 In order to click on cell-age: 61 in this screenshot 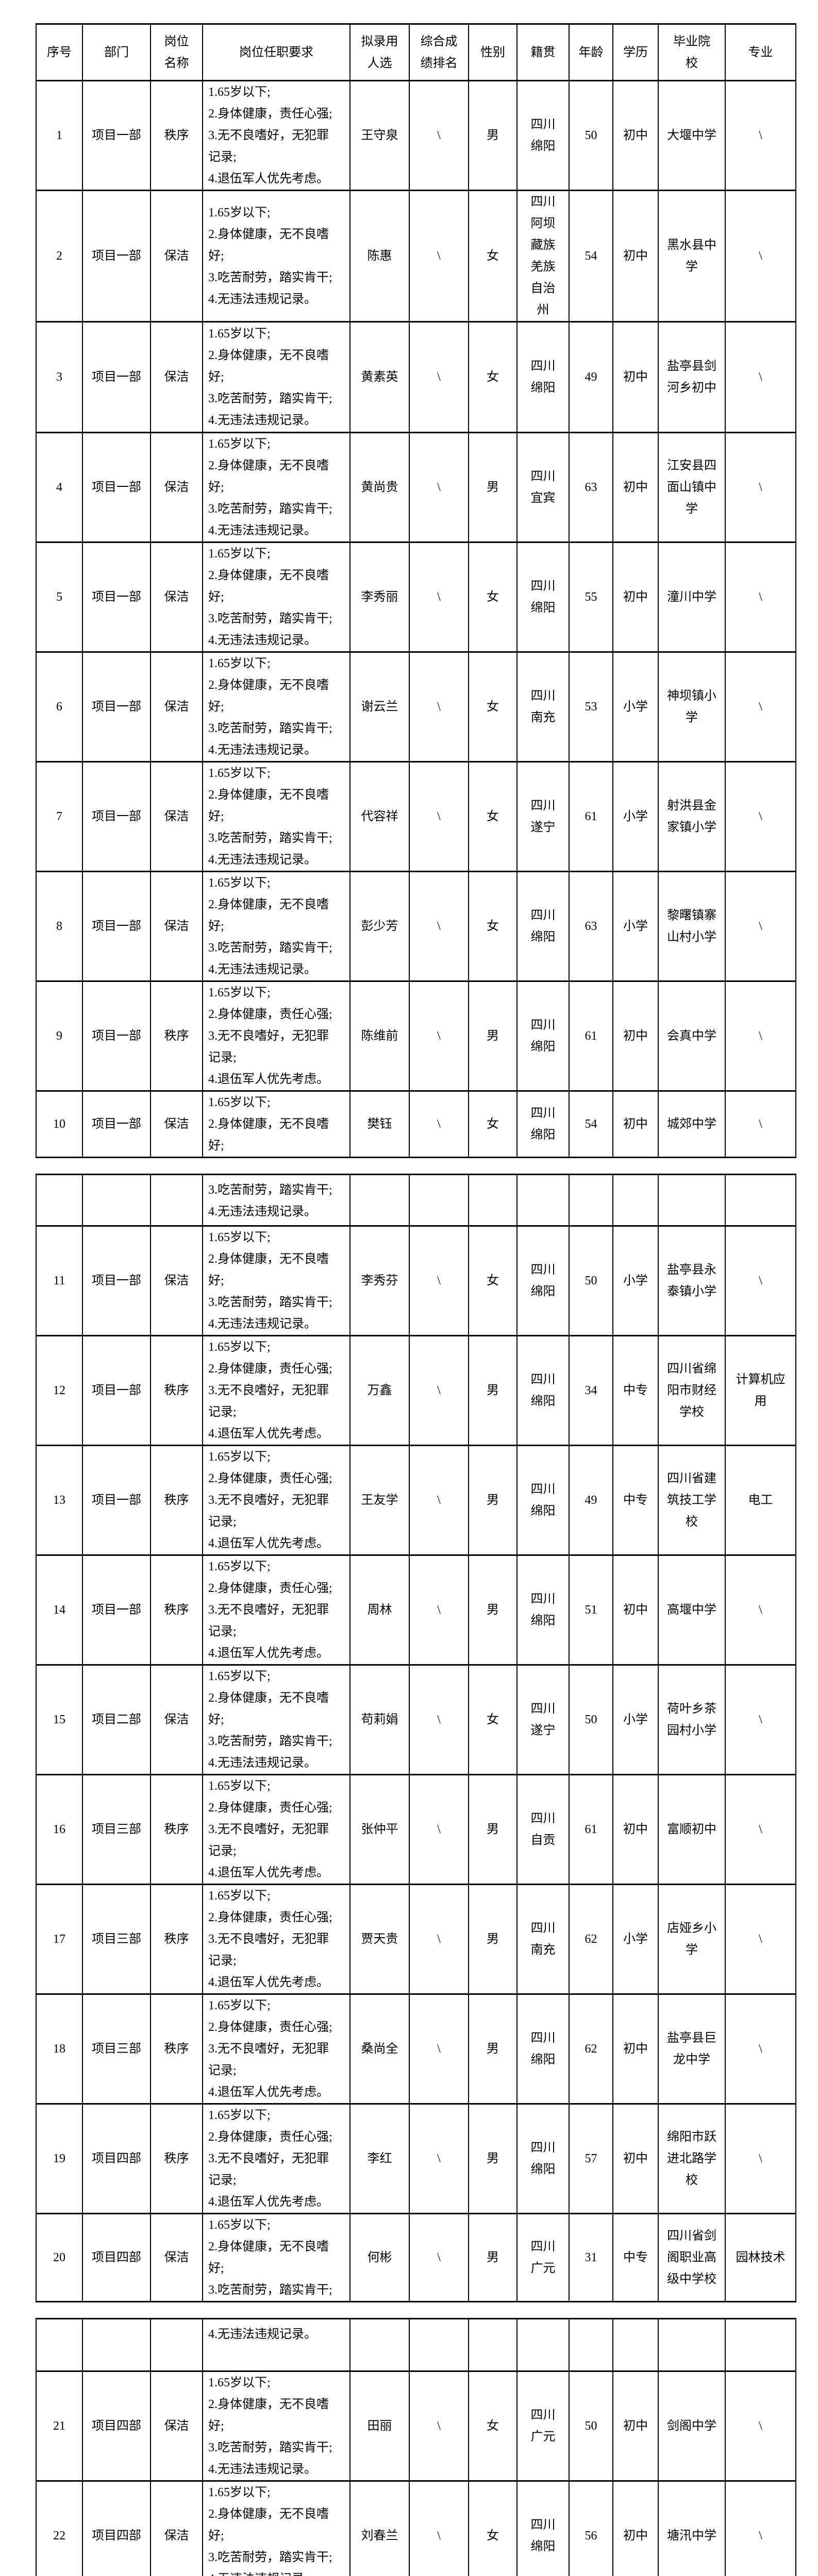, I will do `click(591, 1036)`.